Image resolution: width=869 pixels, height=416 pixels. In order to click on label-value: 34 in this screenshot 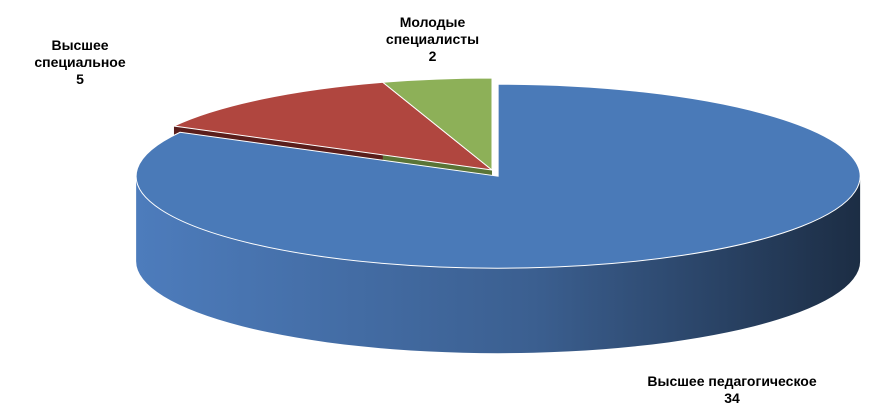, I will do `click(732, 398)`.